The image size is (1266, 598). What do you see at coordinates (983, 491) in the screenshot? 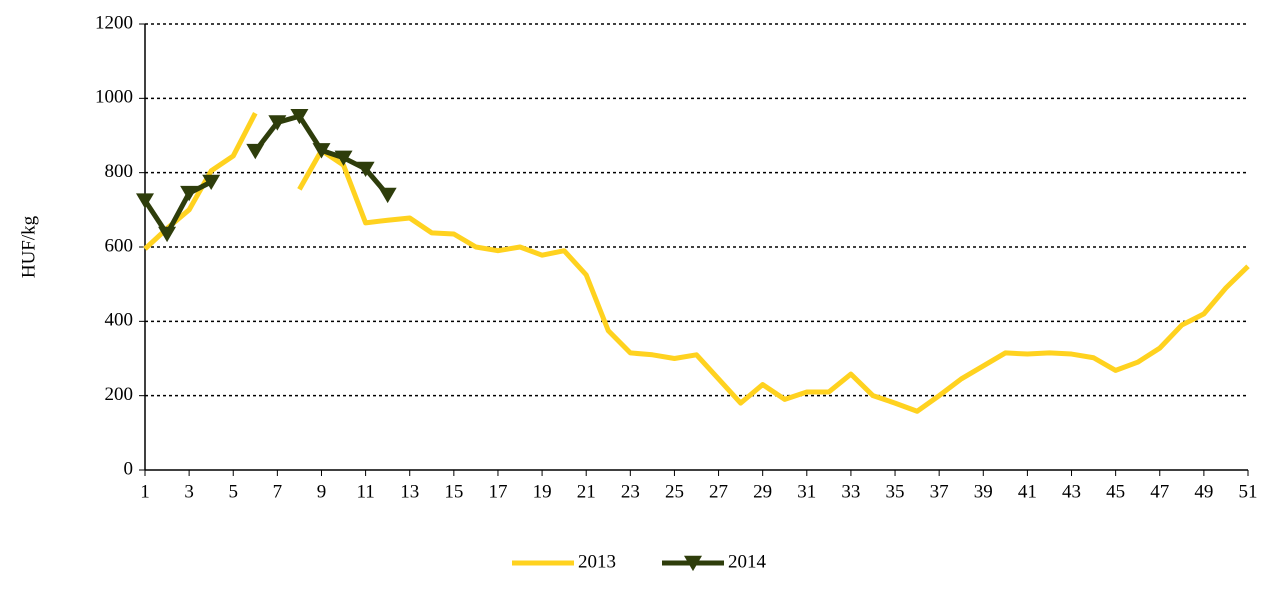
I see `x-tick-label: 39` at bounding box center [983, 491].